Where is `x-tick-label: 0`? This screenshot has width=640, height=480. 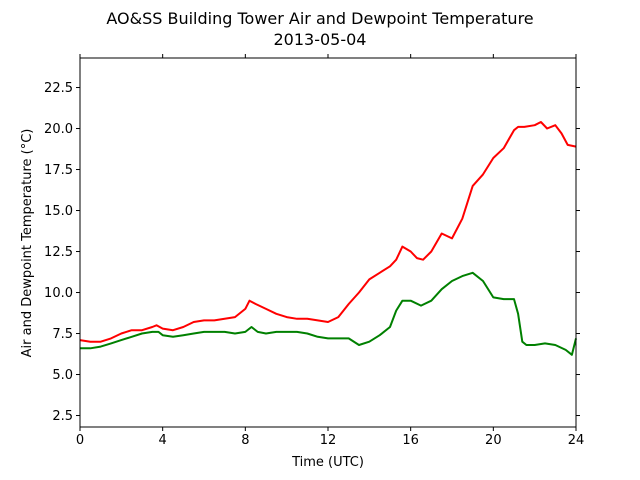 x-tick-label: 0 is located at coordinates (80, 440).